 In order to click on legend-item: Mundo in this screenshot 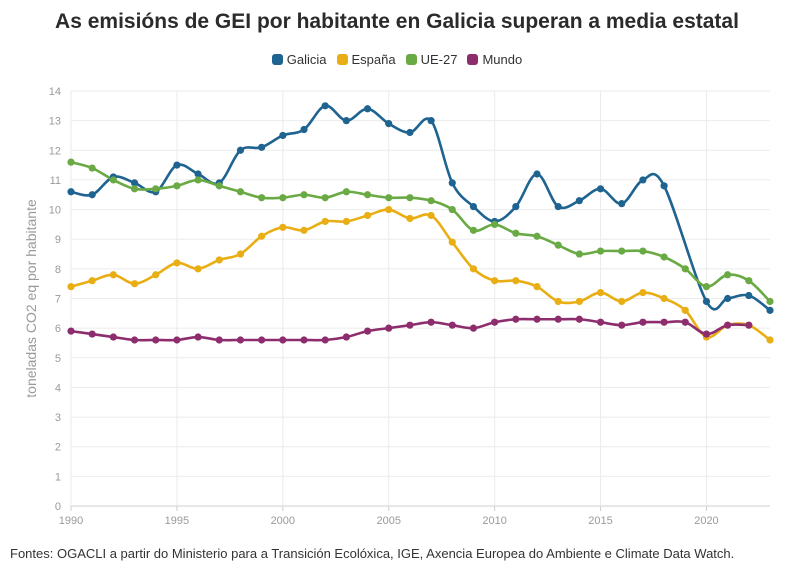, I will do `click(494, 59)`.